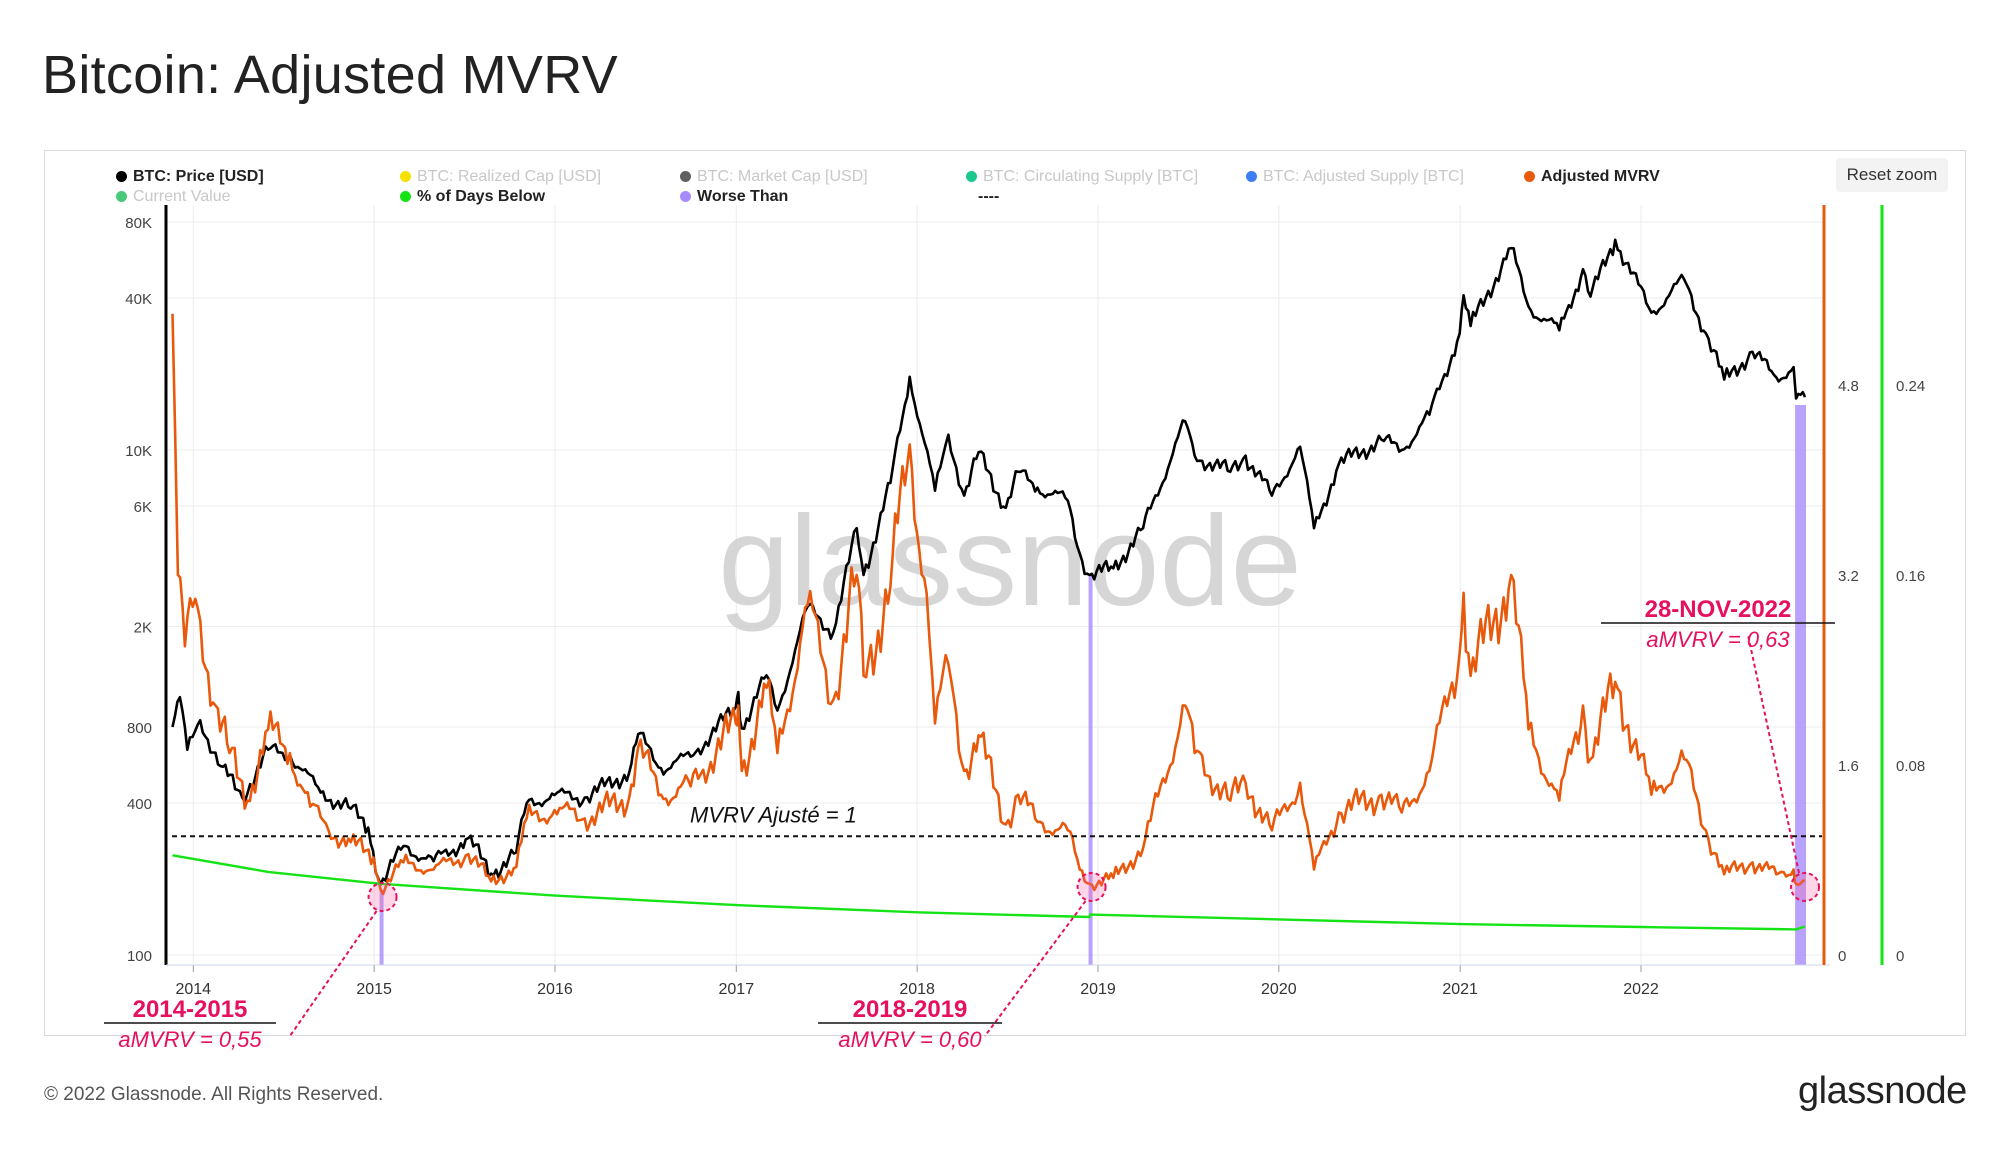 The image size is (2000, 1152). What do you see at coordinates (509, 176) in the screenshot?
I see `legend-label: BTC: Realized Cap [USD]` at bounding box center [509, 176].